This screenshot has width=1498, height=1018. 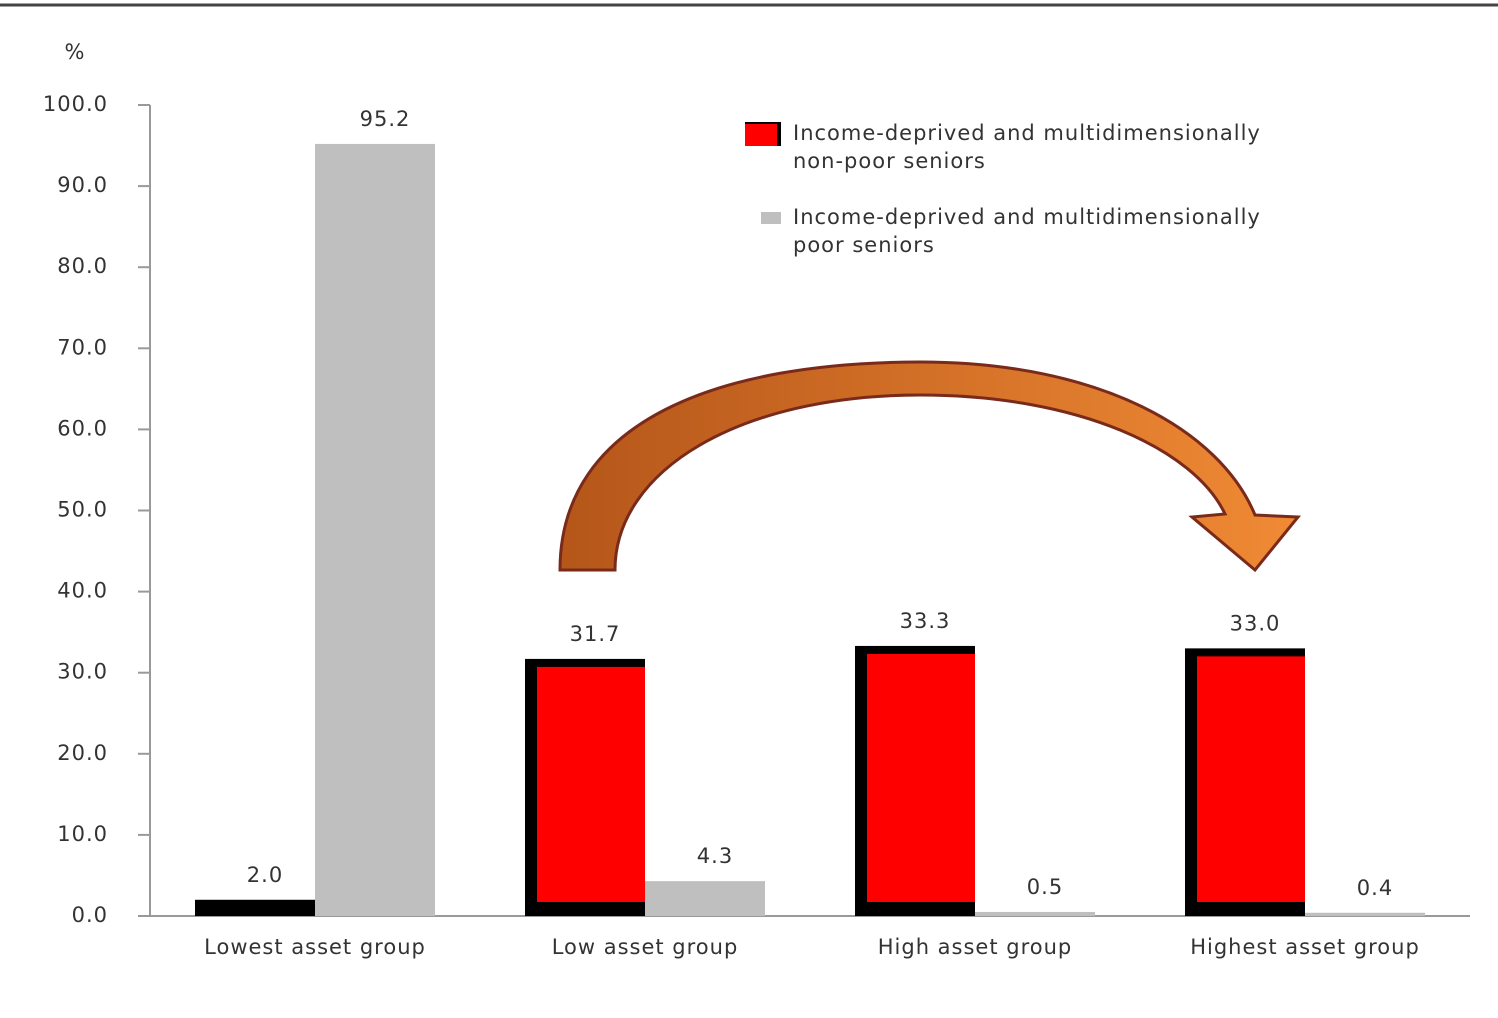 I want to click on value-label: 31.7, so click(x=595, y=634).